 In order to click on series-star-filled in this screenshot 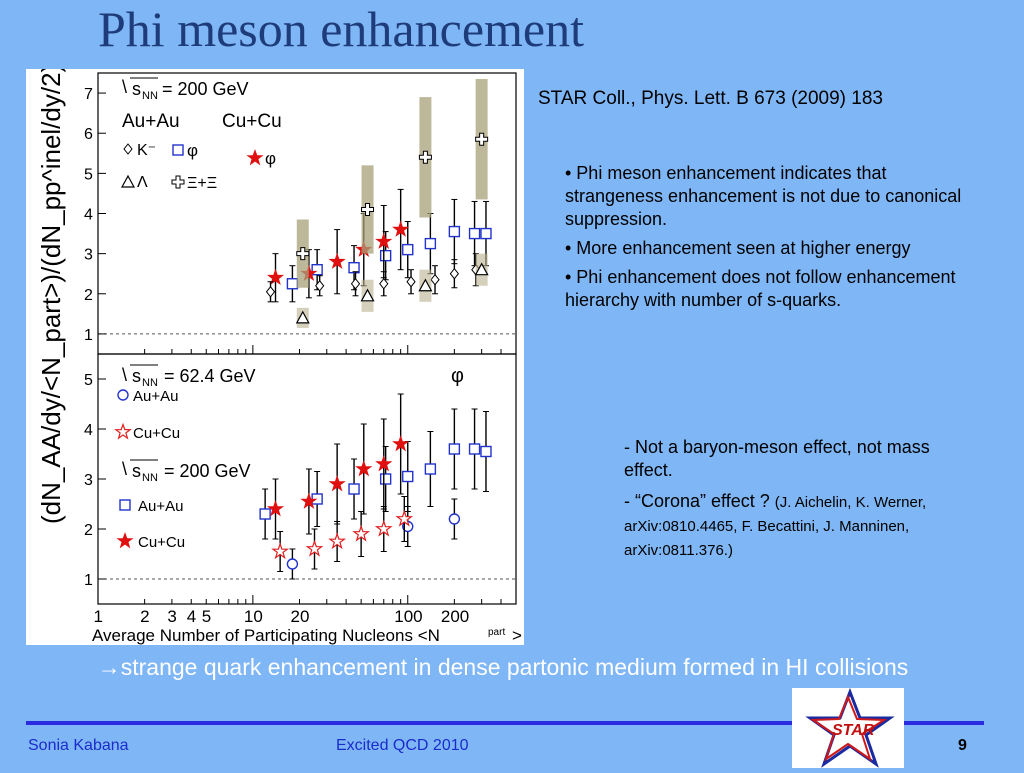, I will do `click(338, 466)`.